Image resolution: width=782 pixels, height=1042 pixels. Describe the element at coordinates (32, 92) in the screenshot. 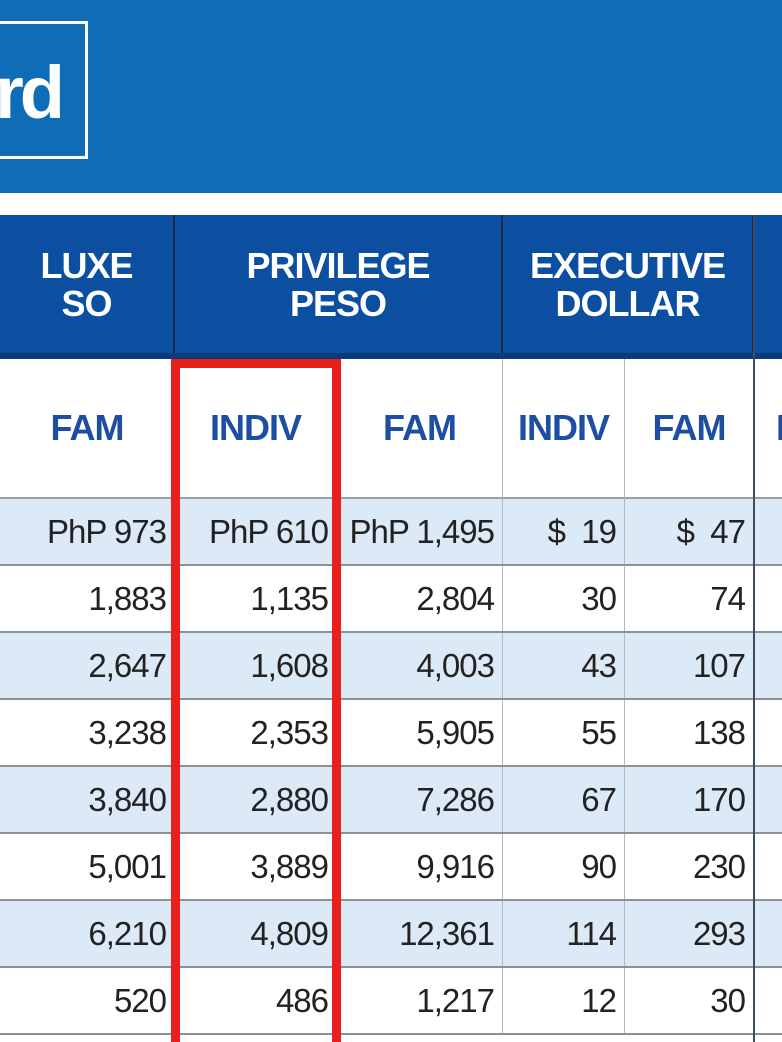

I see `banner-title: rd` at that location.